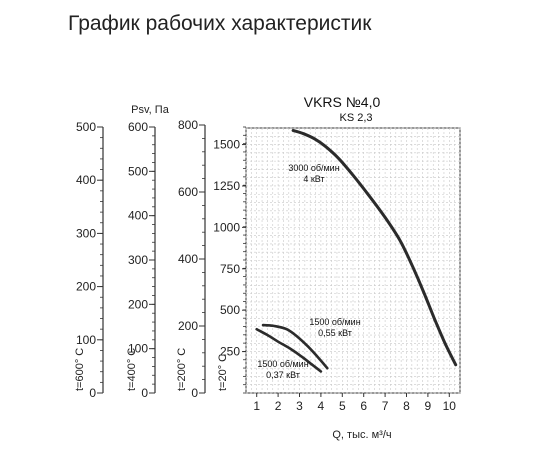 The image size is (550, 450). What do you see at coordinates (355, 118) in the screenshot?
I see `chart-subtitle: KS 2,3` at bounding box center [355, 118].